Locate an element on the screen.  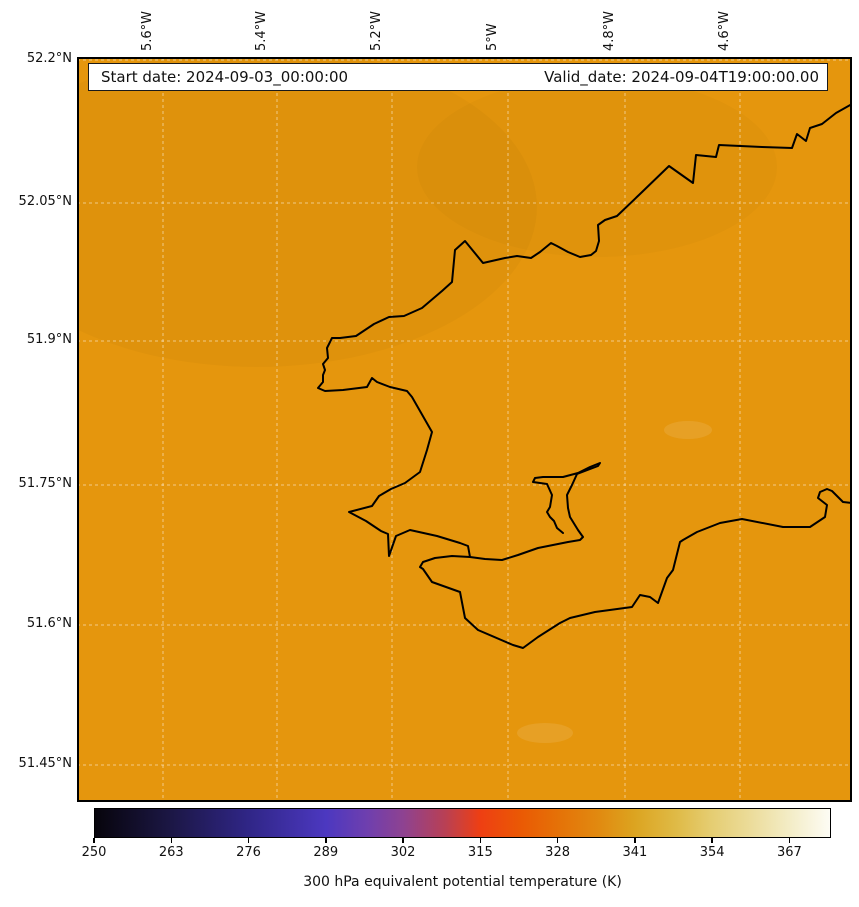
lat-tick-label: 52.2°N is located at coordinates (49, 58).